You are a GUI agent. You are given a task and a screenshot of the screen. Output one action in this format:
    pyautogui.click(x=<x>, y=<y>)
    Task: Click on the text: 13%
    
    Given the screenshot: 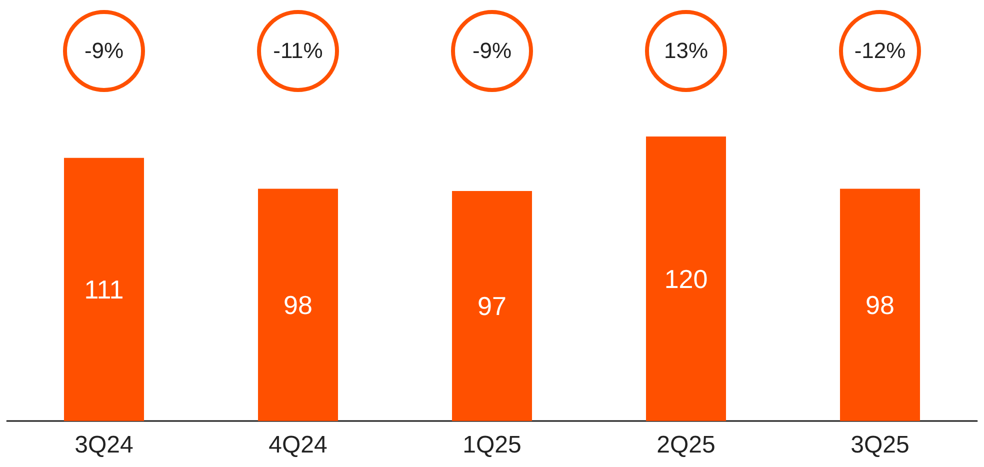 What is the action you would take?
    pyautogui.click(x=686, y=51)
    